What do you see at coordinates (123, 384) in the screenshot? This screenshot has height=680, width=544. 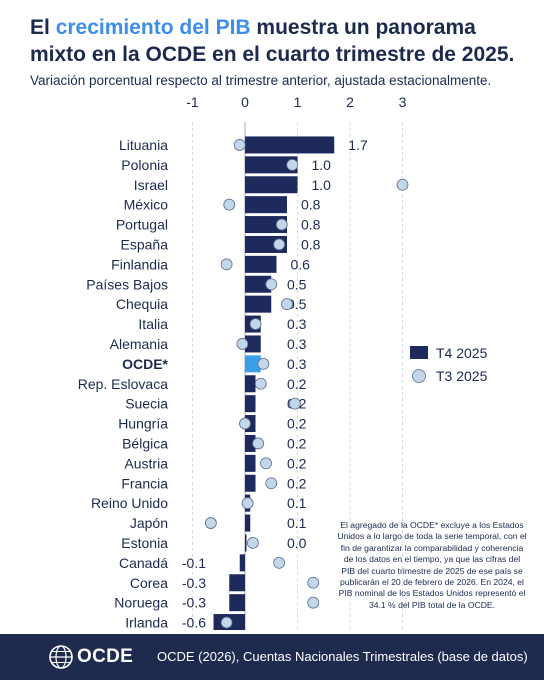 I see `category-label: Rep. Eslovaca` at bounding box center [123, 384].